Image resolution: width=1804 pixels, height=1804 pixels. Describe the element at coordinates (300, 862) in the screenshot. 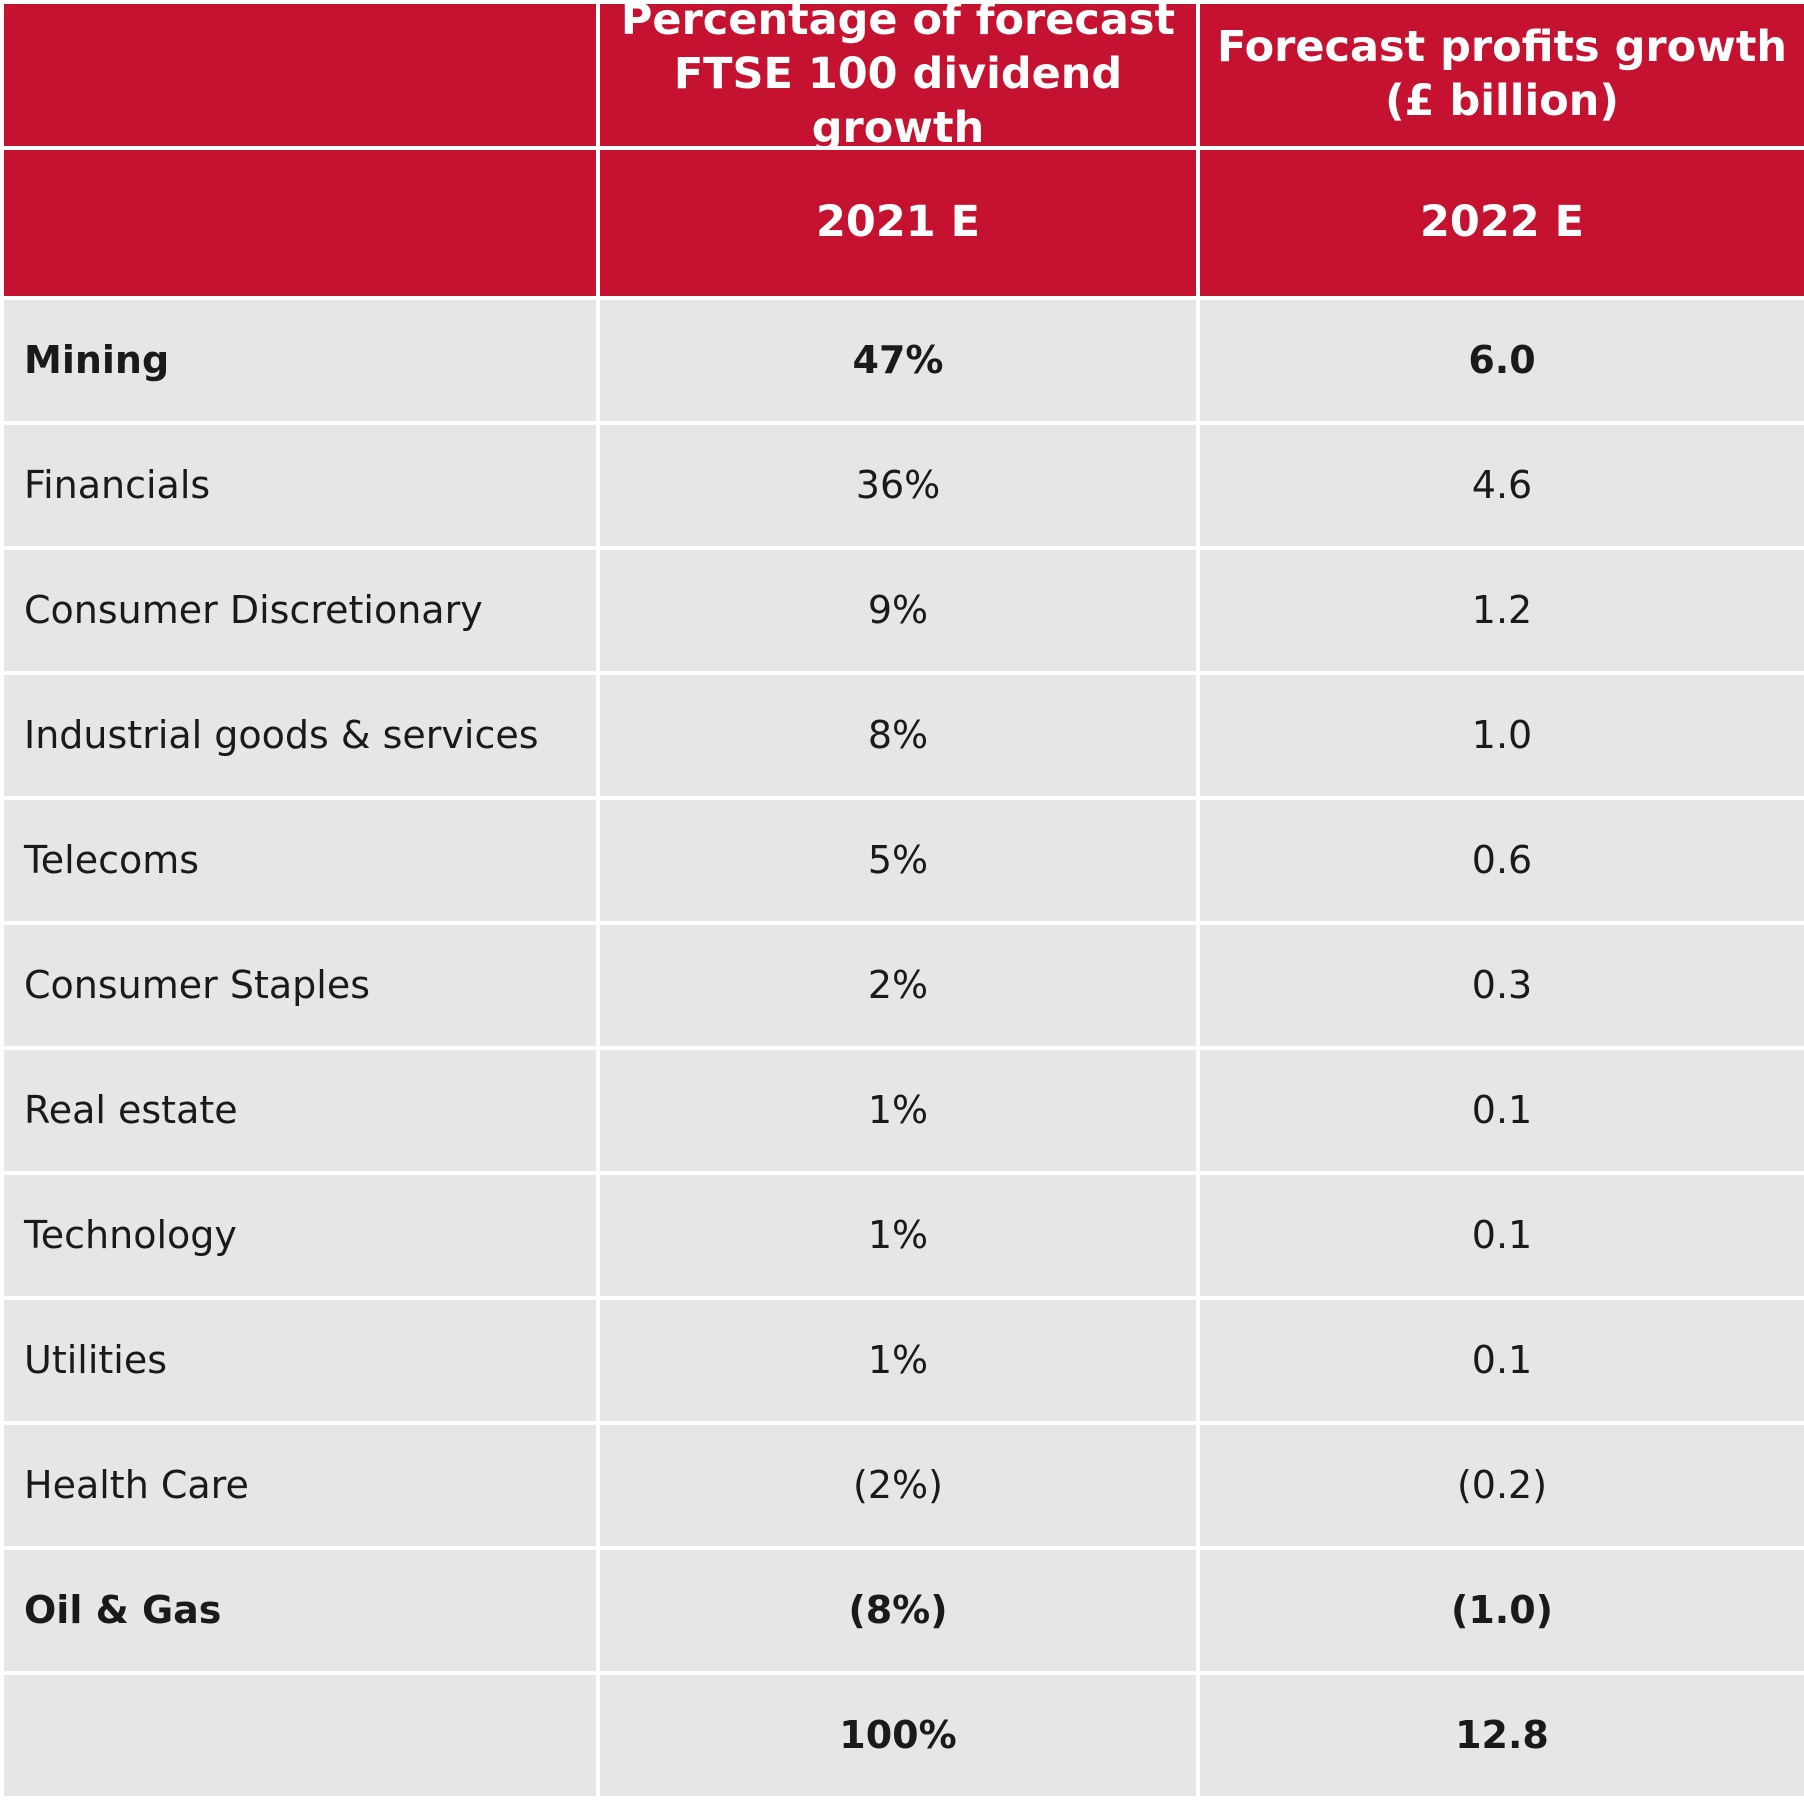

I see `row-sector-telecoms: Telecoms` at that location.